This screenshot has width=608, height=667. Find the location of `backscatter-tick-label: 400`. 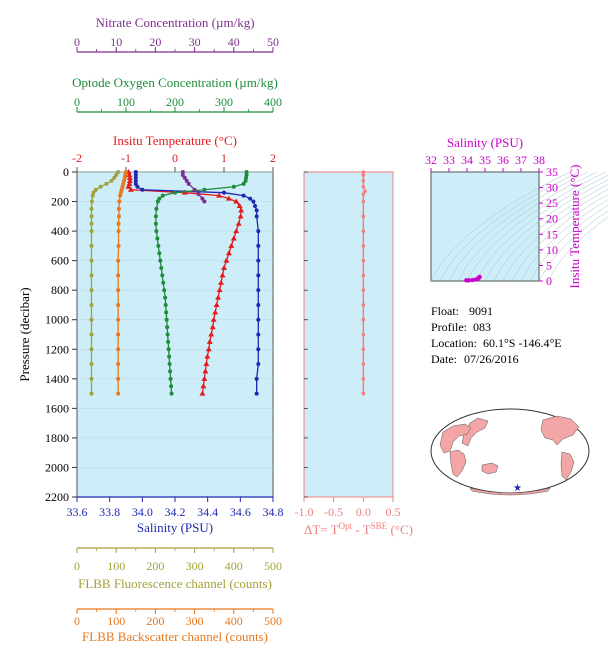

backscatter-tick-label: 400 is located at coordinates (234, 621).